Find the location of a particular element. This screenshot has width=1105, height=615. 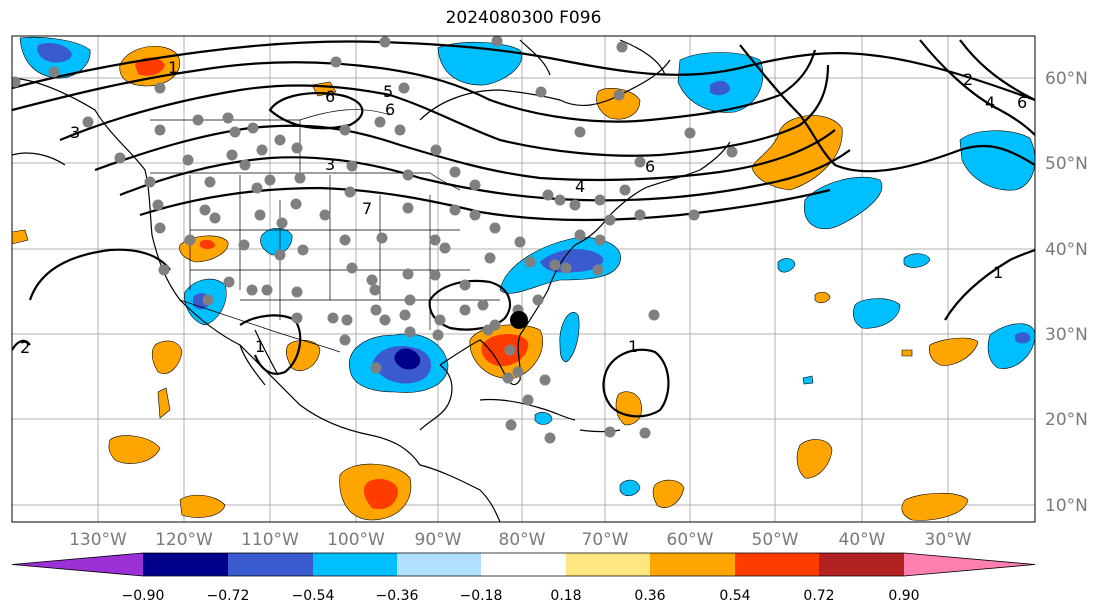

lat-label: 30°N is located at coordinates (1066, 335).